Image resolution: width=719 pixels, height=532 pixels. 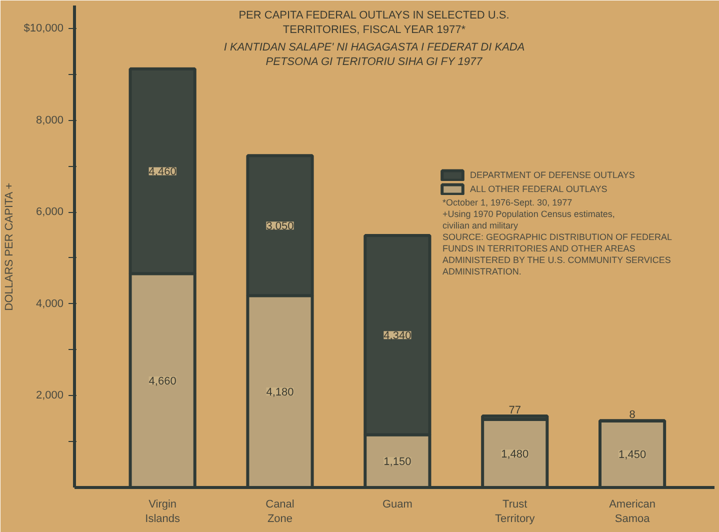 I want to click on legend-label: ALL OTHER FEDERAL OUTLAYS, so click(x=539, y=189).